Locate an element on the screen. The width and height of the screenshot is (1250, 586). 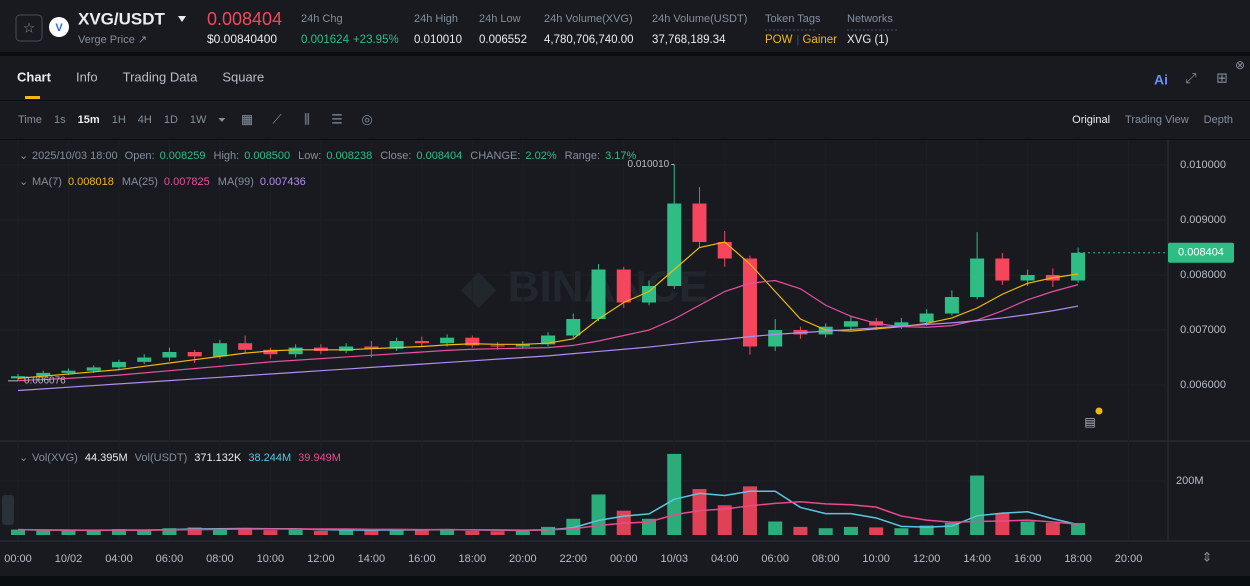
interval: 1D is located at coordinates (171, 120).